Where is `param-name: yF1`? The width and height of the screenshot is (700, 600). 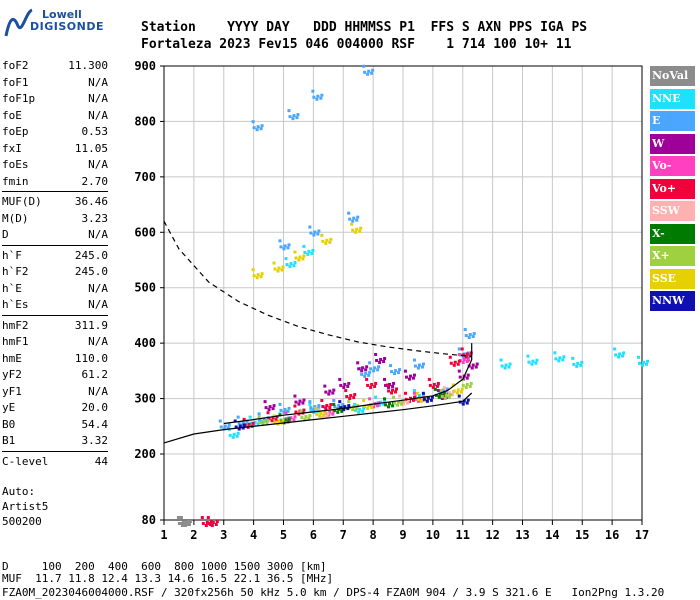
param-name: yF1 is located at coordinates (12, 391).